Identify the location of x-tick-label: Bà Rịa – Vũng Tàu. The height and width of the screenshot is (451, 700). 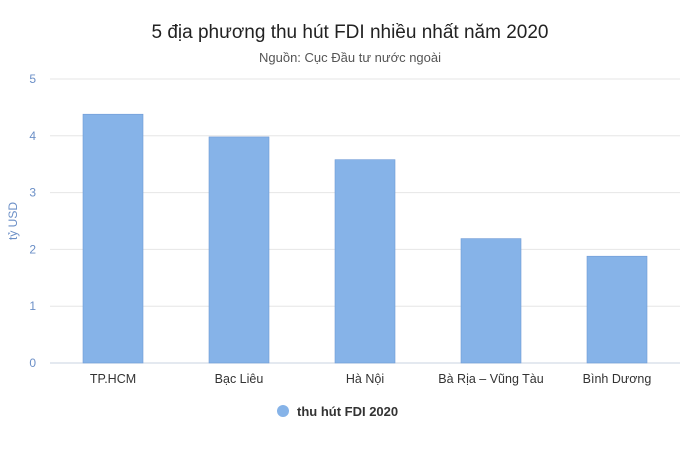
(490, 379).